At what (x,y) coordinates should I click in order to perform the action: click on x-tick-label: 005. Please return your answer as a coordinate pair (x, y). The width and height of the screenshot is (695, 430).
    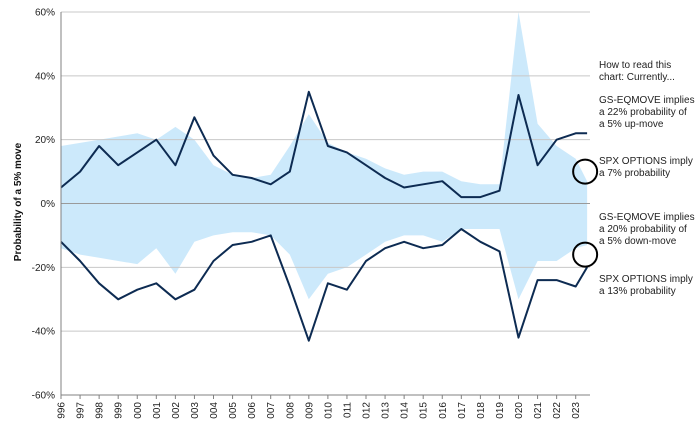
    Looking at the image, I should click on (233, 410).